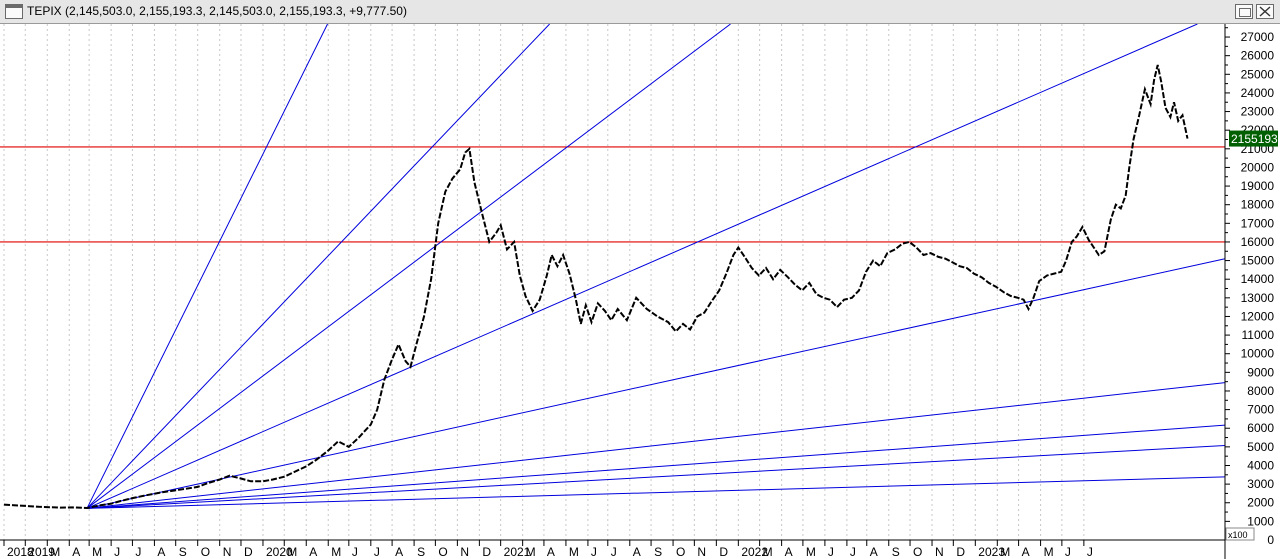 The height and width of the screenshot is (559, 1280). Describe the element at coordinates (1270, 540) in the screenshot. I see `y-tick-label: 0` at that location.